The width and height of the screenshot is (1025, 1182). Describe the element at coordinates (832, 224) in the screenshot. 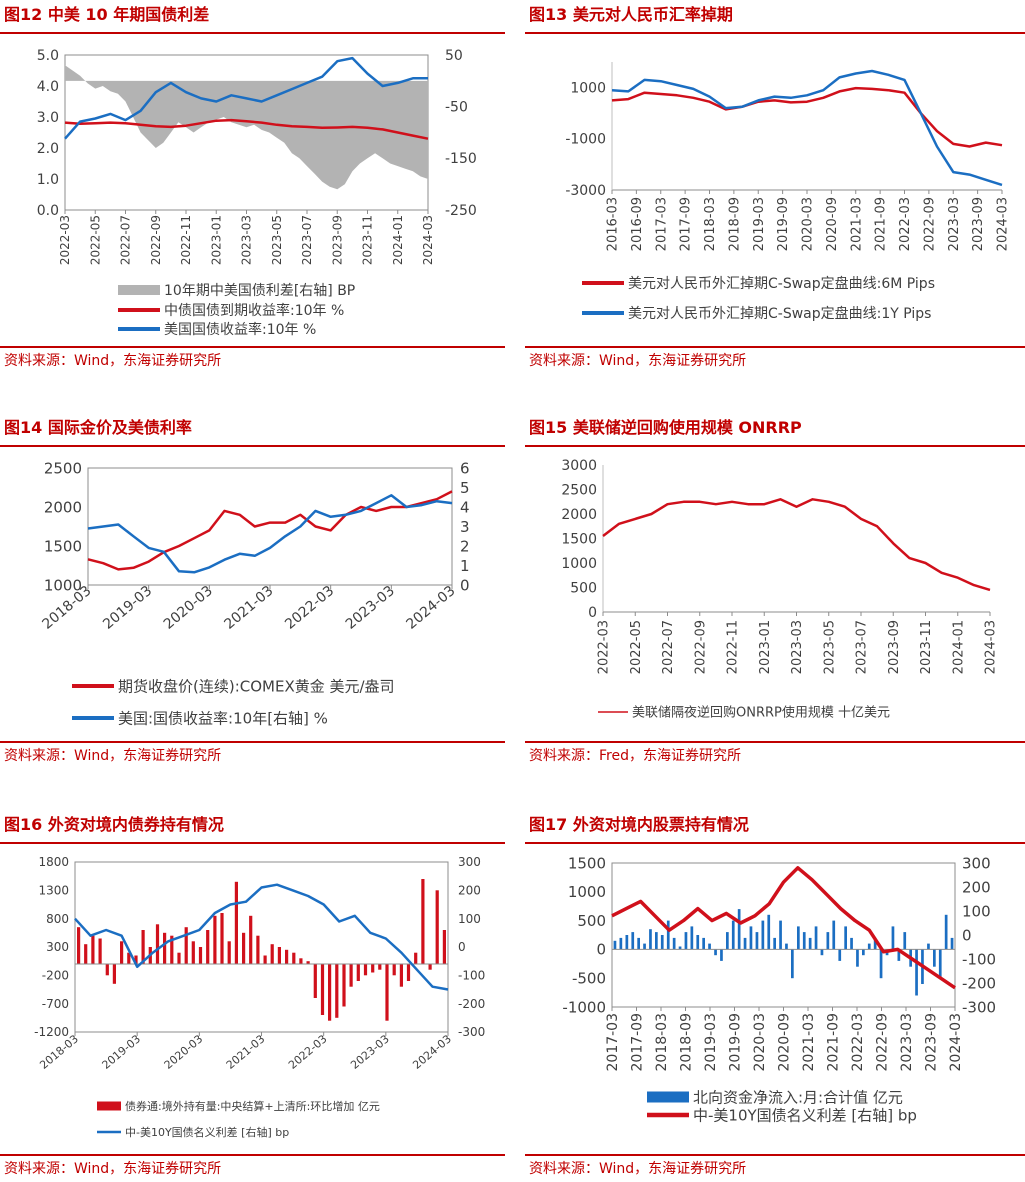

I see `x-tick-label: 2020-09` at that location.